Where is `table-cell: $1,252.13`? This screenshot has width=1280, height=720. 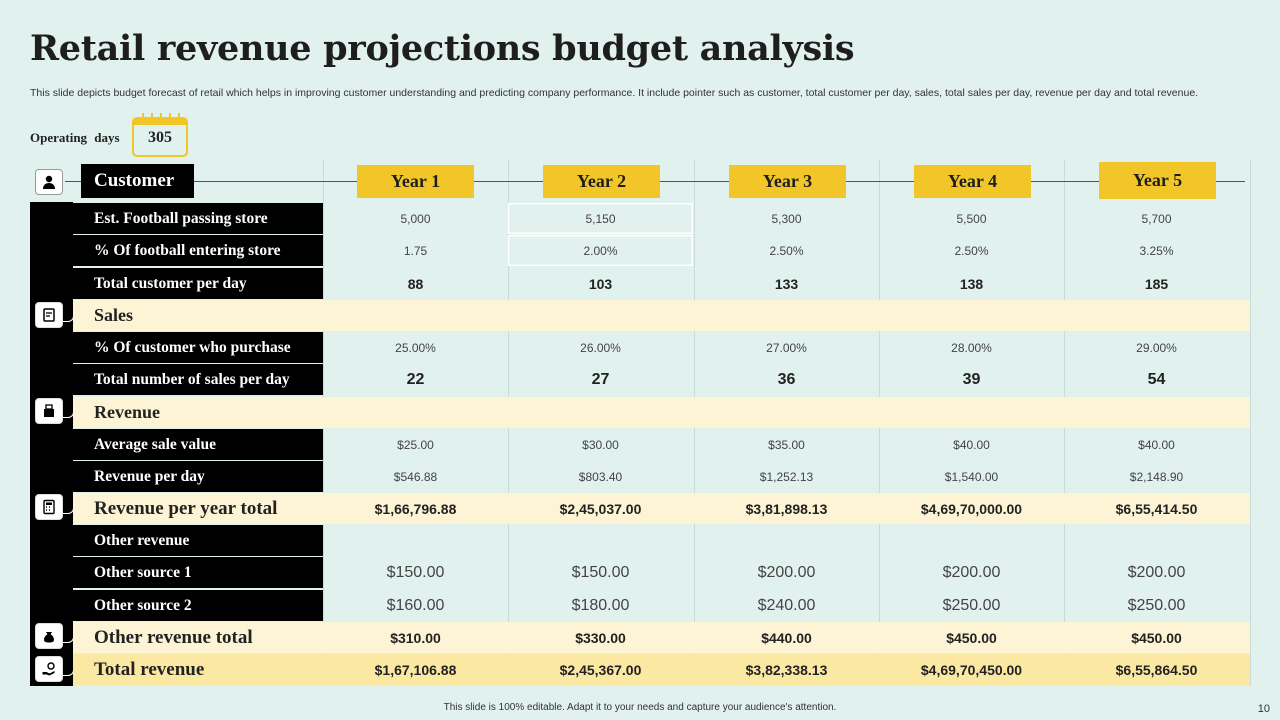 table-cell: $1,252.13 is located at coordinates (786, 476).